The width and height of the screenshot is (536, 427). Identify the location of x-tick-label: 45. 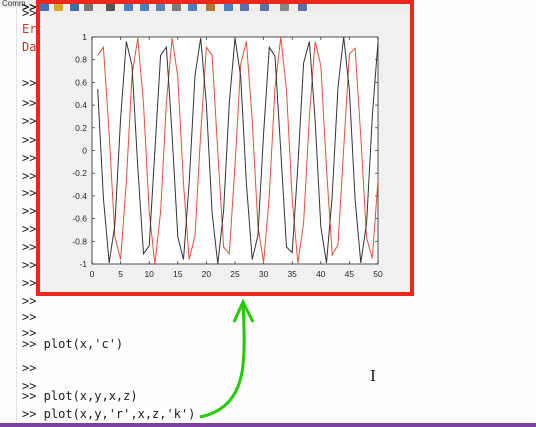
(350, 274).